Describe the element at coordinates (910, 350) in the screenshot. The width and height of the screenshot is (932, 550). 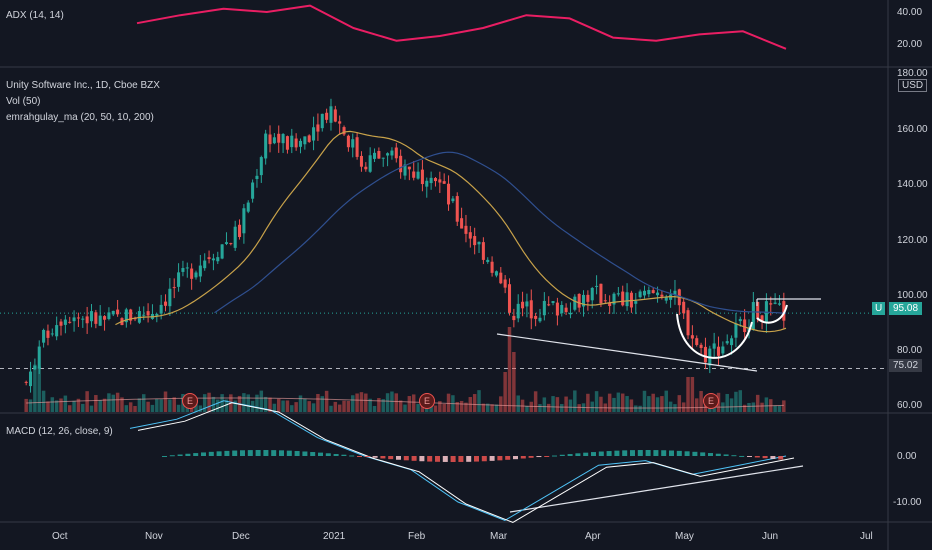
I see `price-tick: 80.00` at that location.